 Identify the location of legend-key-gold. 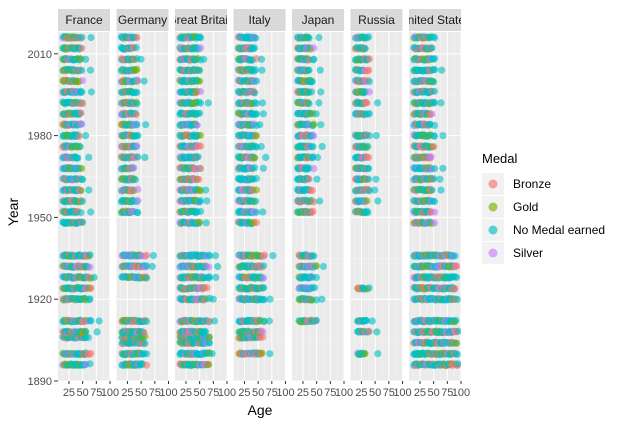
(493, 207).